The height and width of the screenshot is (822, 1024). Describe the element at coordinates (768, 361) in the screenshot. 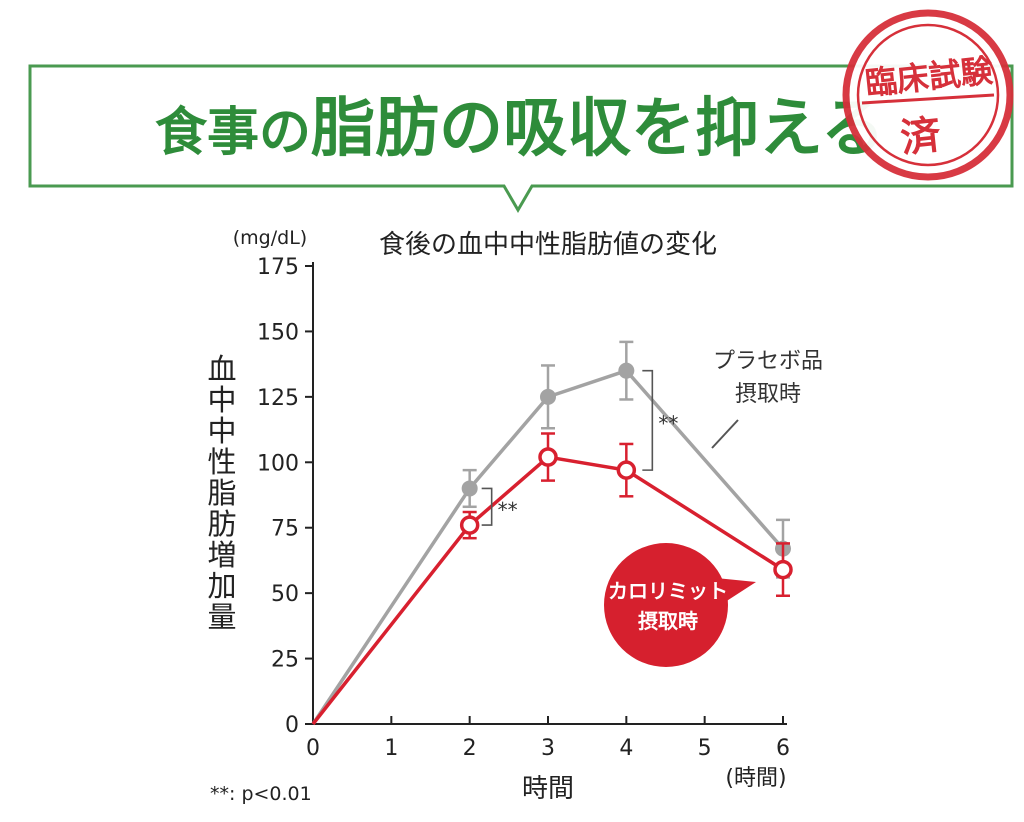

I see `legend-placebo-line1: プラセボ品` at that location.